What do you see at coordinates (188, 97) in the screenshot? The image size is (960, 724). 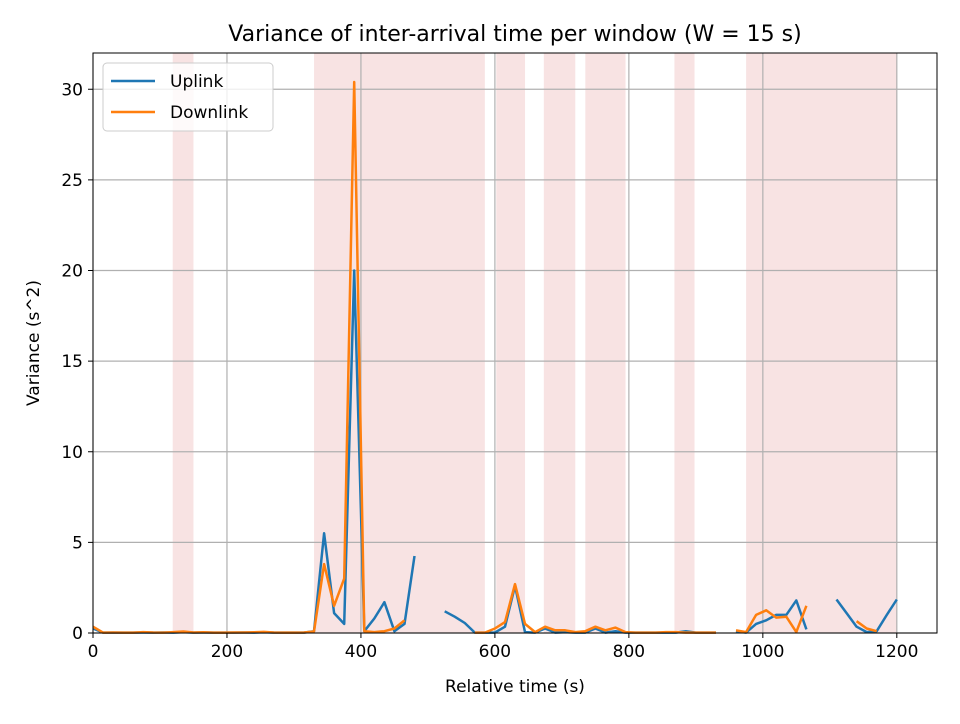 I see `legend: Uplink Downlink` at bounding box center [188, 97].